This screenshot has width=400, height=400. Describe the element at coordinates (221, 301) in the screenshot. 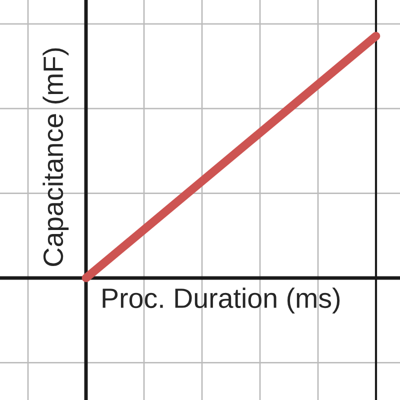

I see `x-axis-title: Proc. Duration (ms)` at that location.